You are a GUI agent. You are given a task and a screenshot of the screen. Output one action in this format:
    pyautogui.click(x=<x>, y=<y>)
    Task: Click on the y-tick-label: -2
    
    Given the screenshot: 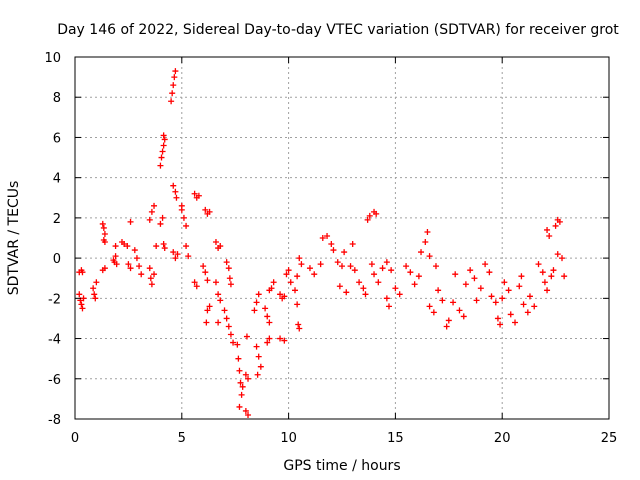 What is the action you would take?
    pyautogui.click(x=54, y=299)
    